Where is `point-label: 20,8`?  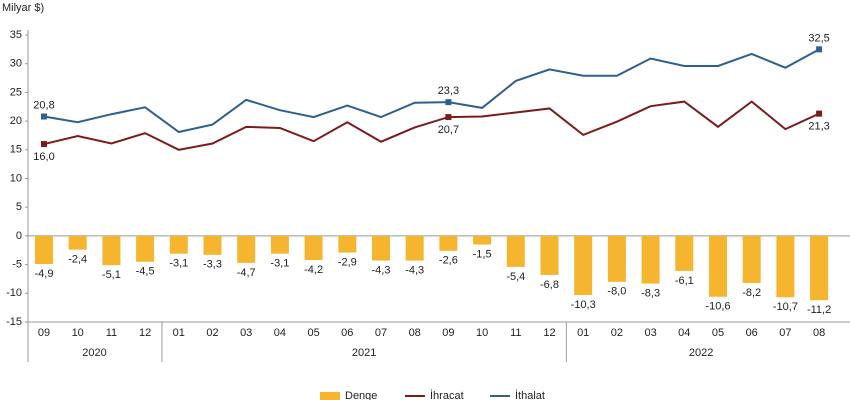
point-label: 20,8 is located at coordinates (43, 105).